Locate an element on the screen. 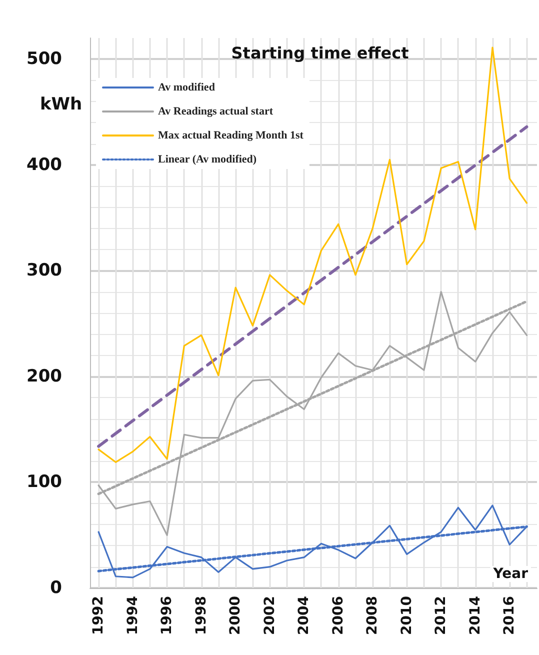  legend-label: Av Readings actual start is located at coordinates (216, 112).